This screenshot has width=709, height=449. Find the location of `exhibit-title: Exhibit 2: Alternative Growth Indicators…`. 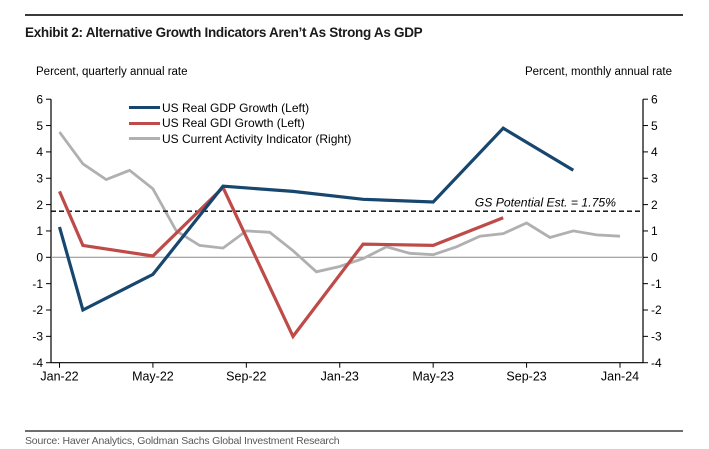

exhibit-title: Exhibit 2: Alternative Growth Indicators… is located at coordinates (224, 32).